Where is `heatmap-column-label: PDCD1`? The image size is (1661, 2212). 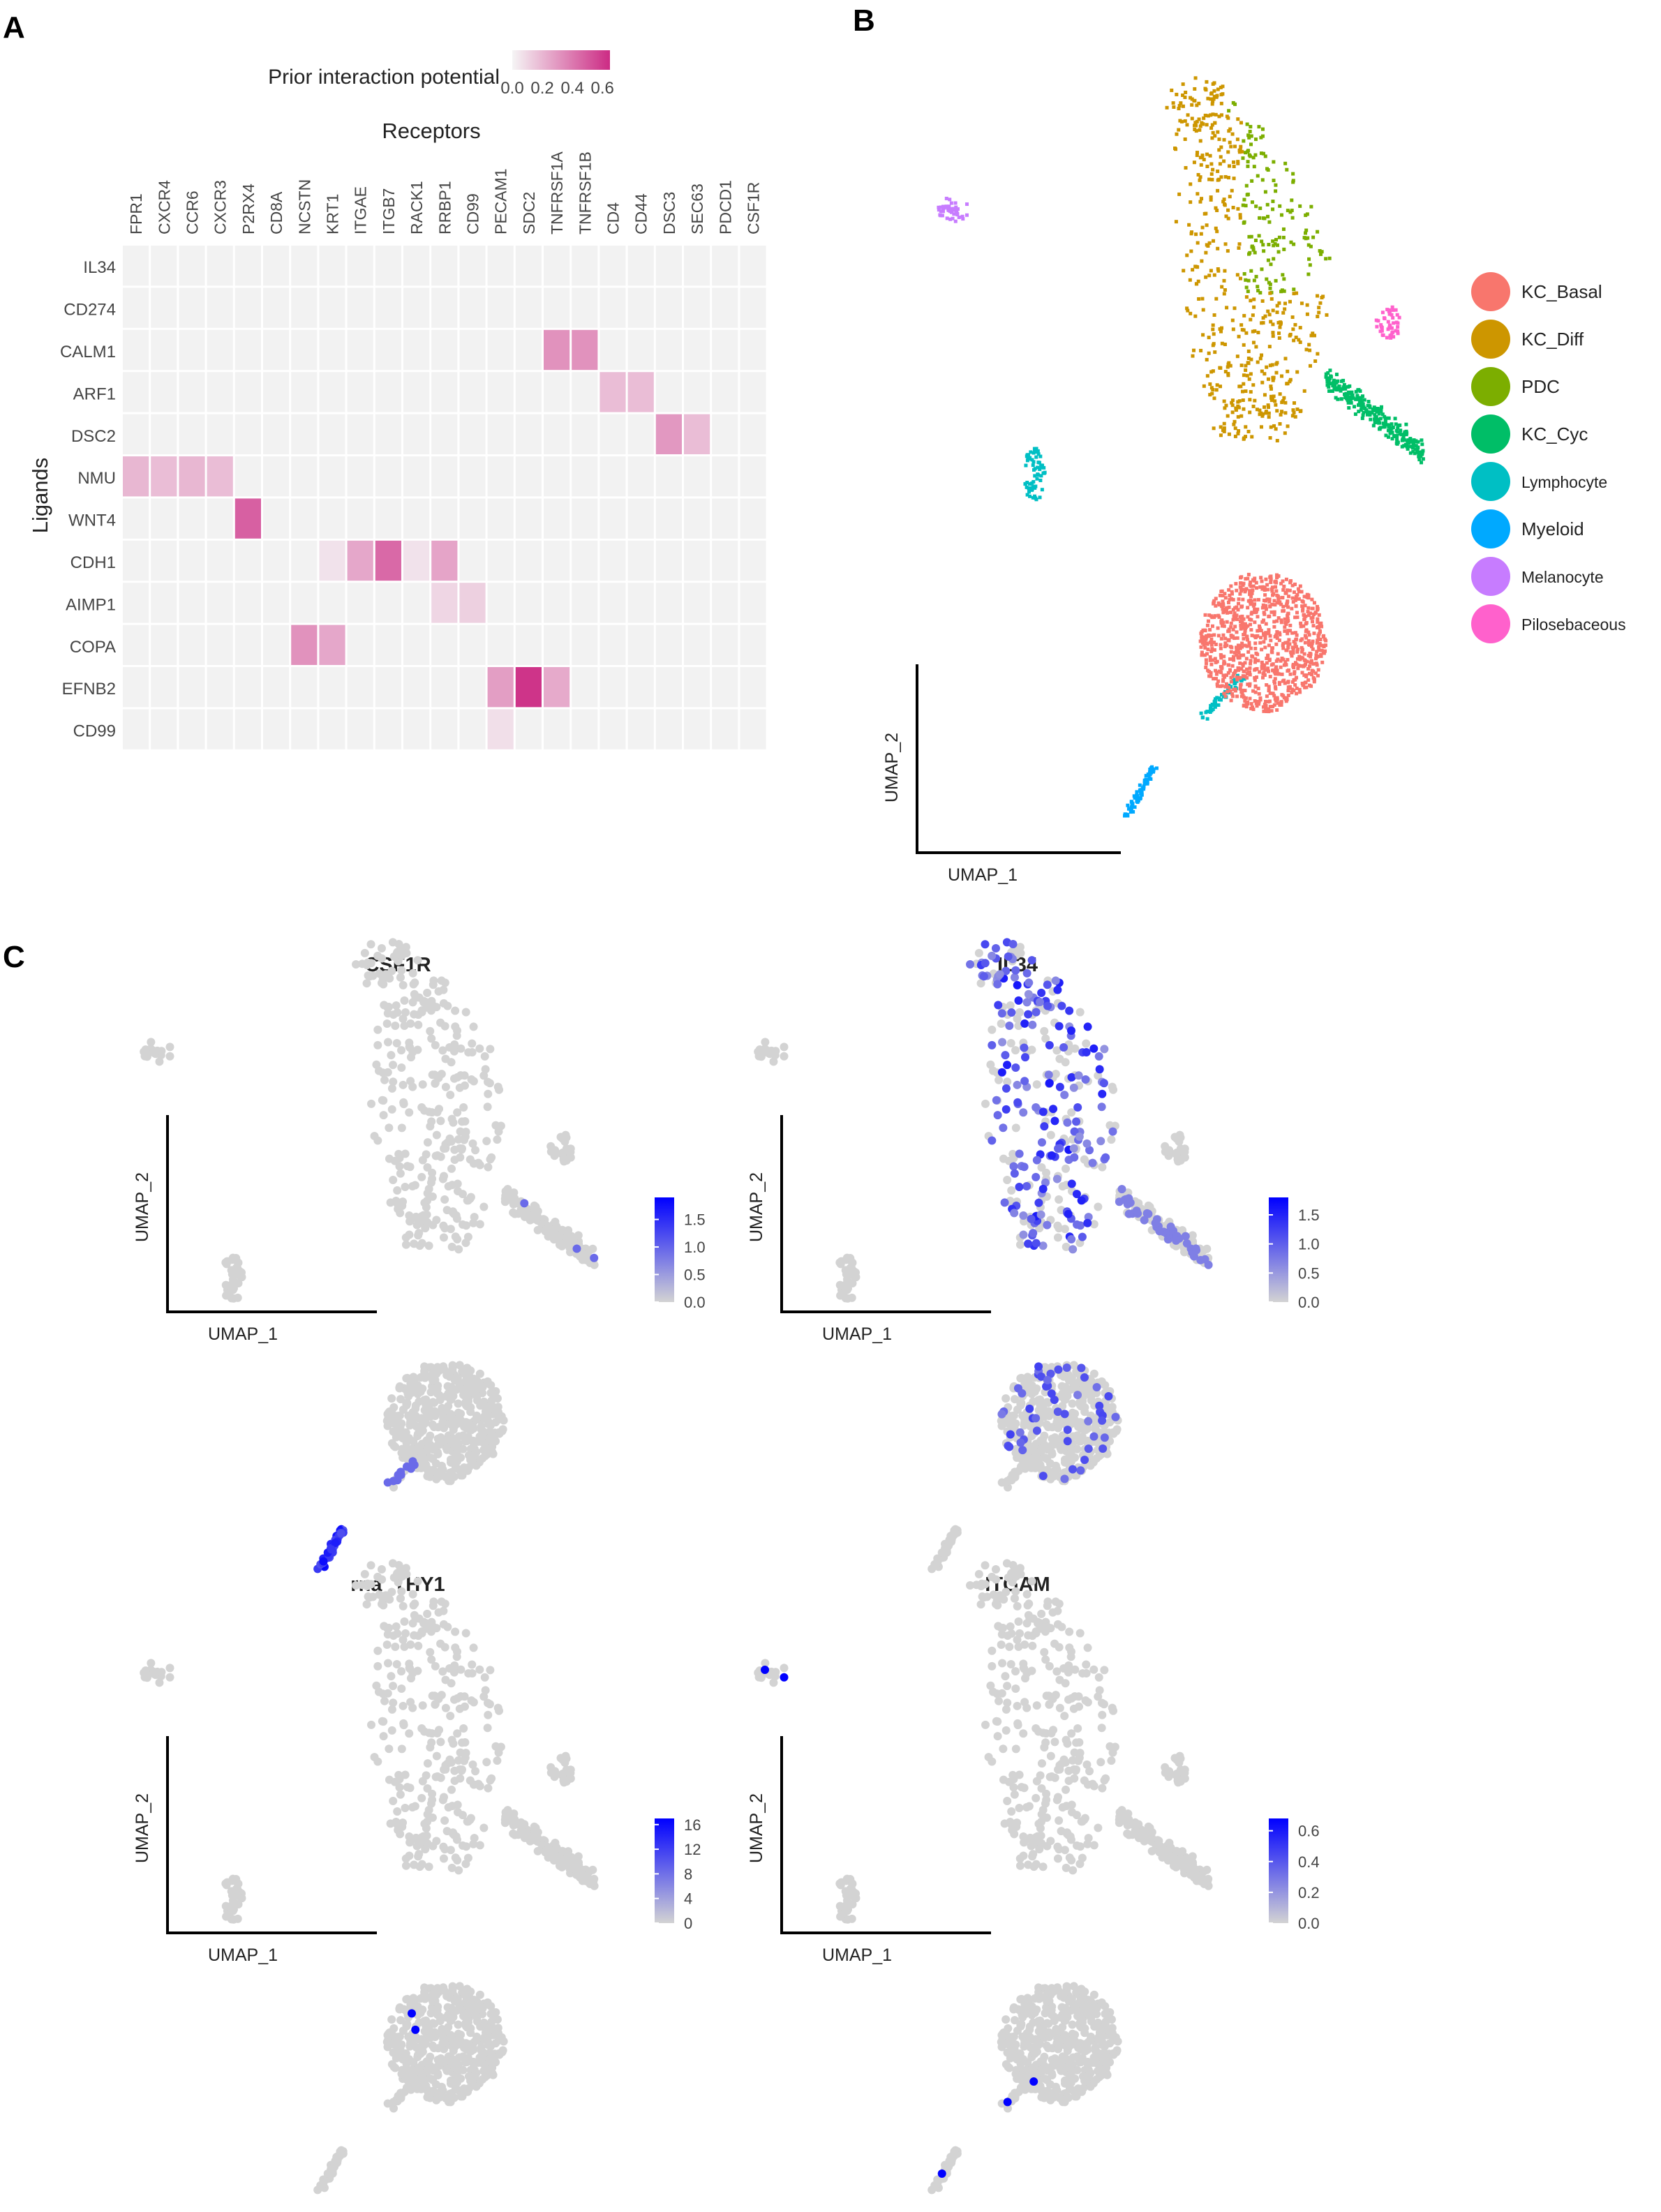 heatmap-column-label: PDCD1 is located at coordinates (725, 207).